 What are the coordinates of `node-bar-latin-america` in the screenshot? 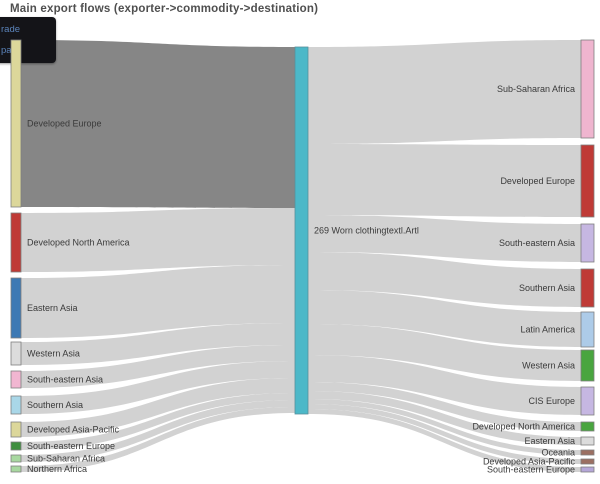 It's located at (587, 329).